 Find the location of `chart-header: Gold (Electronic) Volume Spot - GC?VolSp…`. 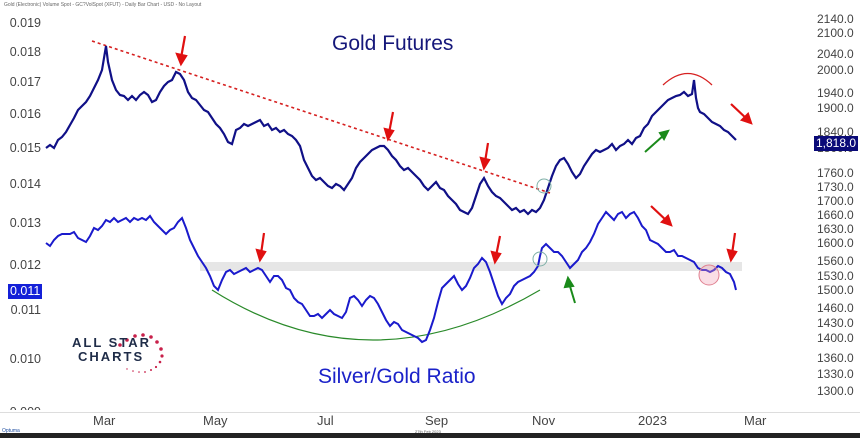

chart-header: Gold (Electronic) Volume Spot - GC?VolSp… is located at coordinates (103, 5).